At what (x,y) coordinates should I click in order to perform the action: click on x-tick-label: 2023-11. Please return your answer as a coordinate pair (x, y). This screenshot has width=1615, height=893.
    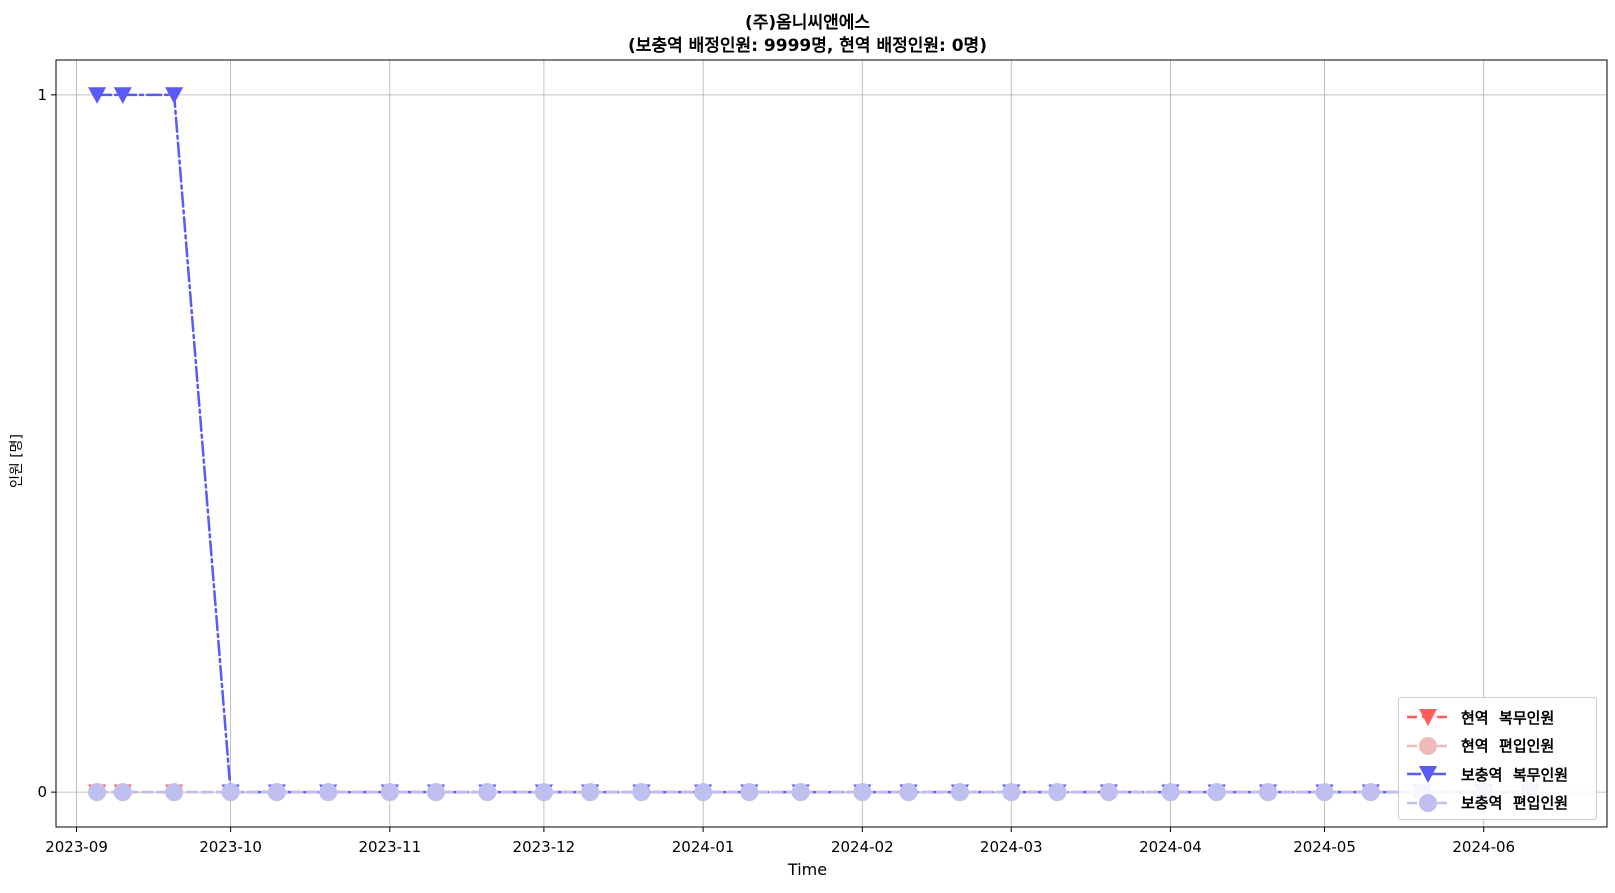
    Looking at the image, I should click on (389, 847).